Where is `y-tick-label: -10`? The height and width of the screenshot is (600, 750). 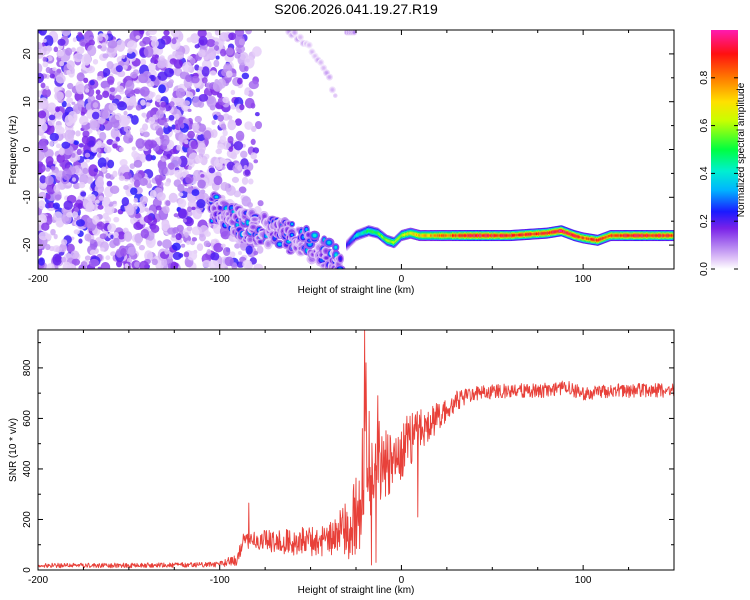
y-tick-label: -10 is located at coordinates (27, 197).